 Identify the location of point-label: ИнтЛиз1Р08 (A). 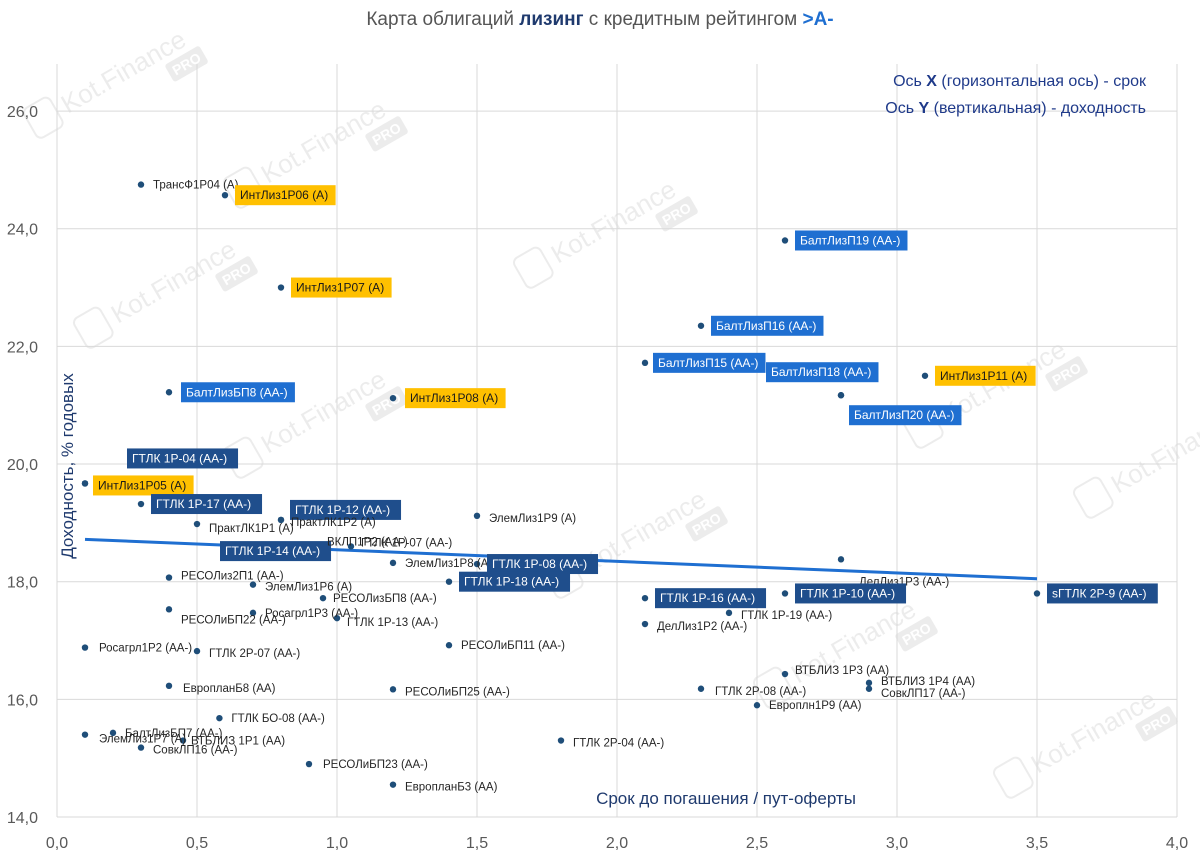
(454, 398).